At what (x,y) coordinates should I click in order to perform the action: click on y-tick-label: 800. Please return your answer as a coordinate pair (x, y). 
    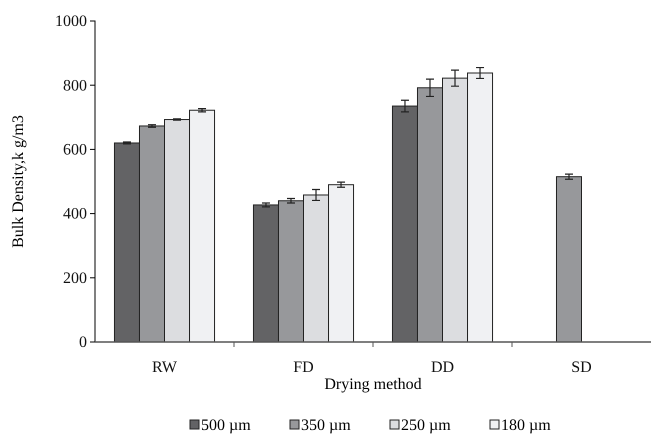
    Looking at the image, I should click on (75, 85).